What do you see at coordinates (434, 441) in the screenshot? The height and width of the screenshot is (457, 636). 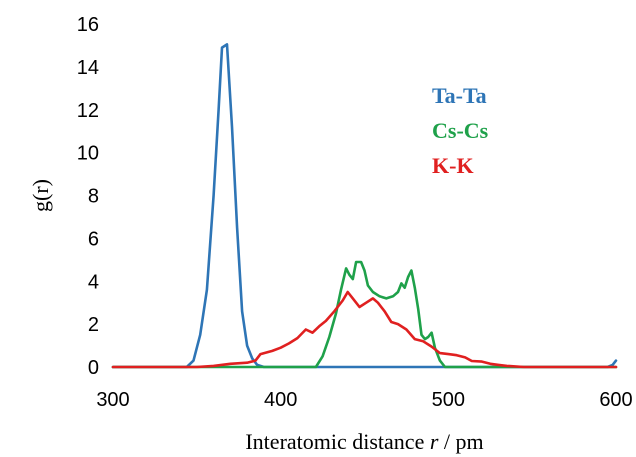 I see `x-axis-title-variable: r` at bounding box center [434, 441].